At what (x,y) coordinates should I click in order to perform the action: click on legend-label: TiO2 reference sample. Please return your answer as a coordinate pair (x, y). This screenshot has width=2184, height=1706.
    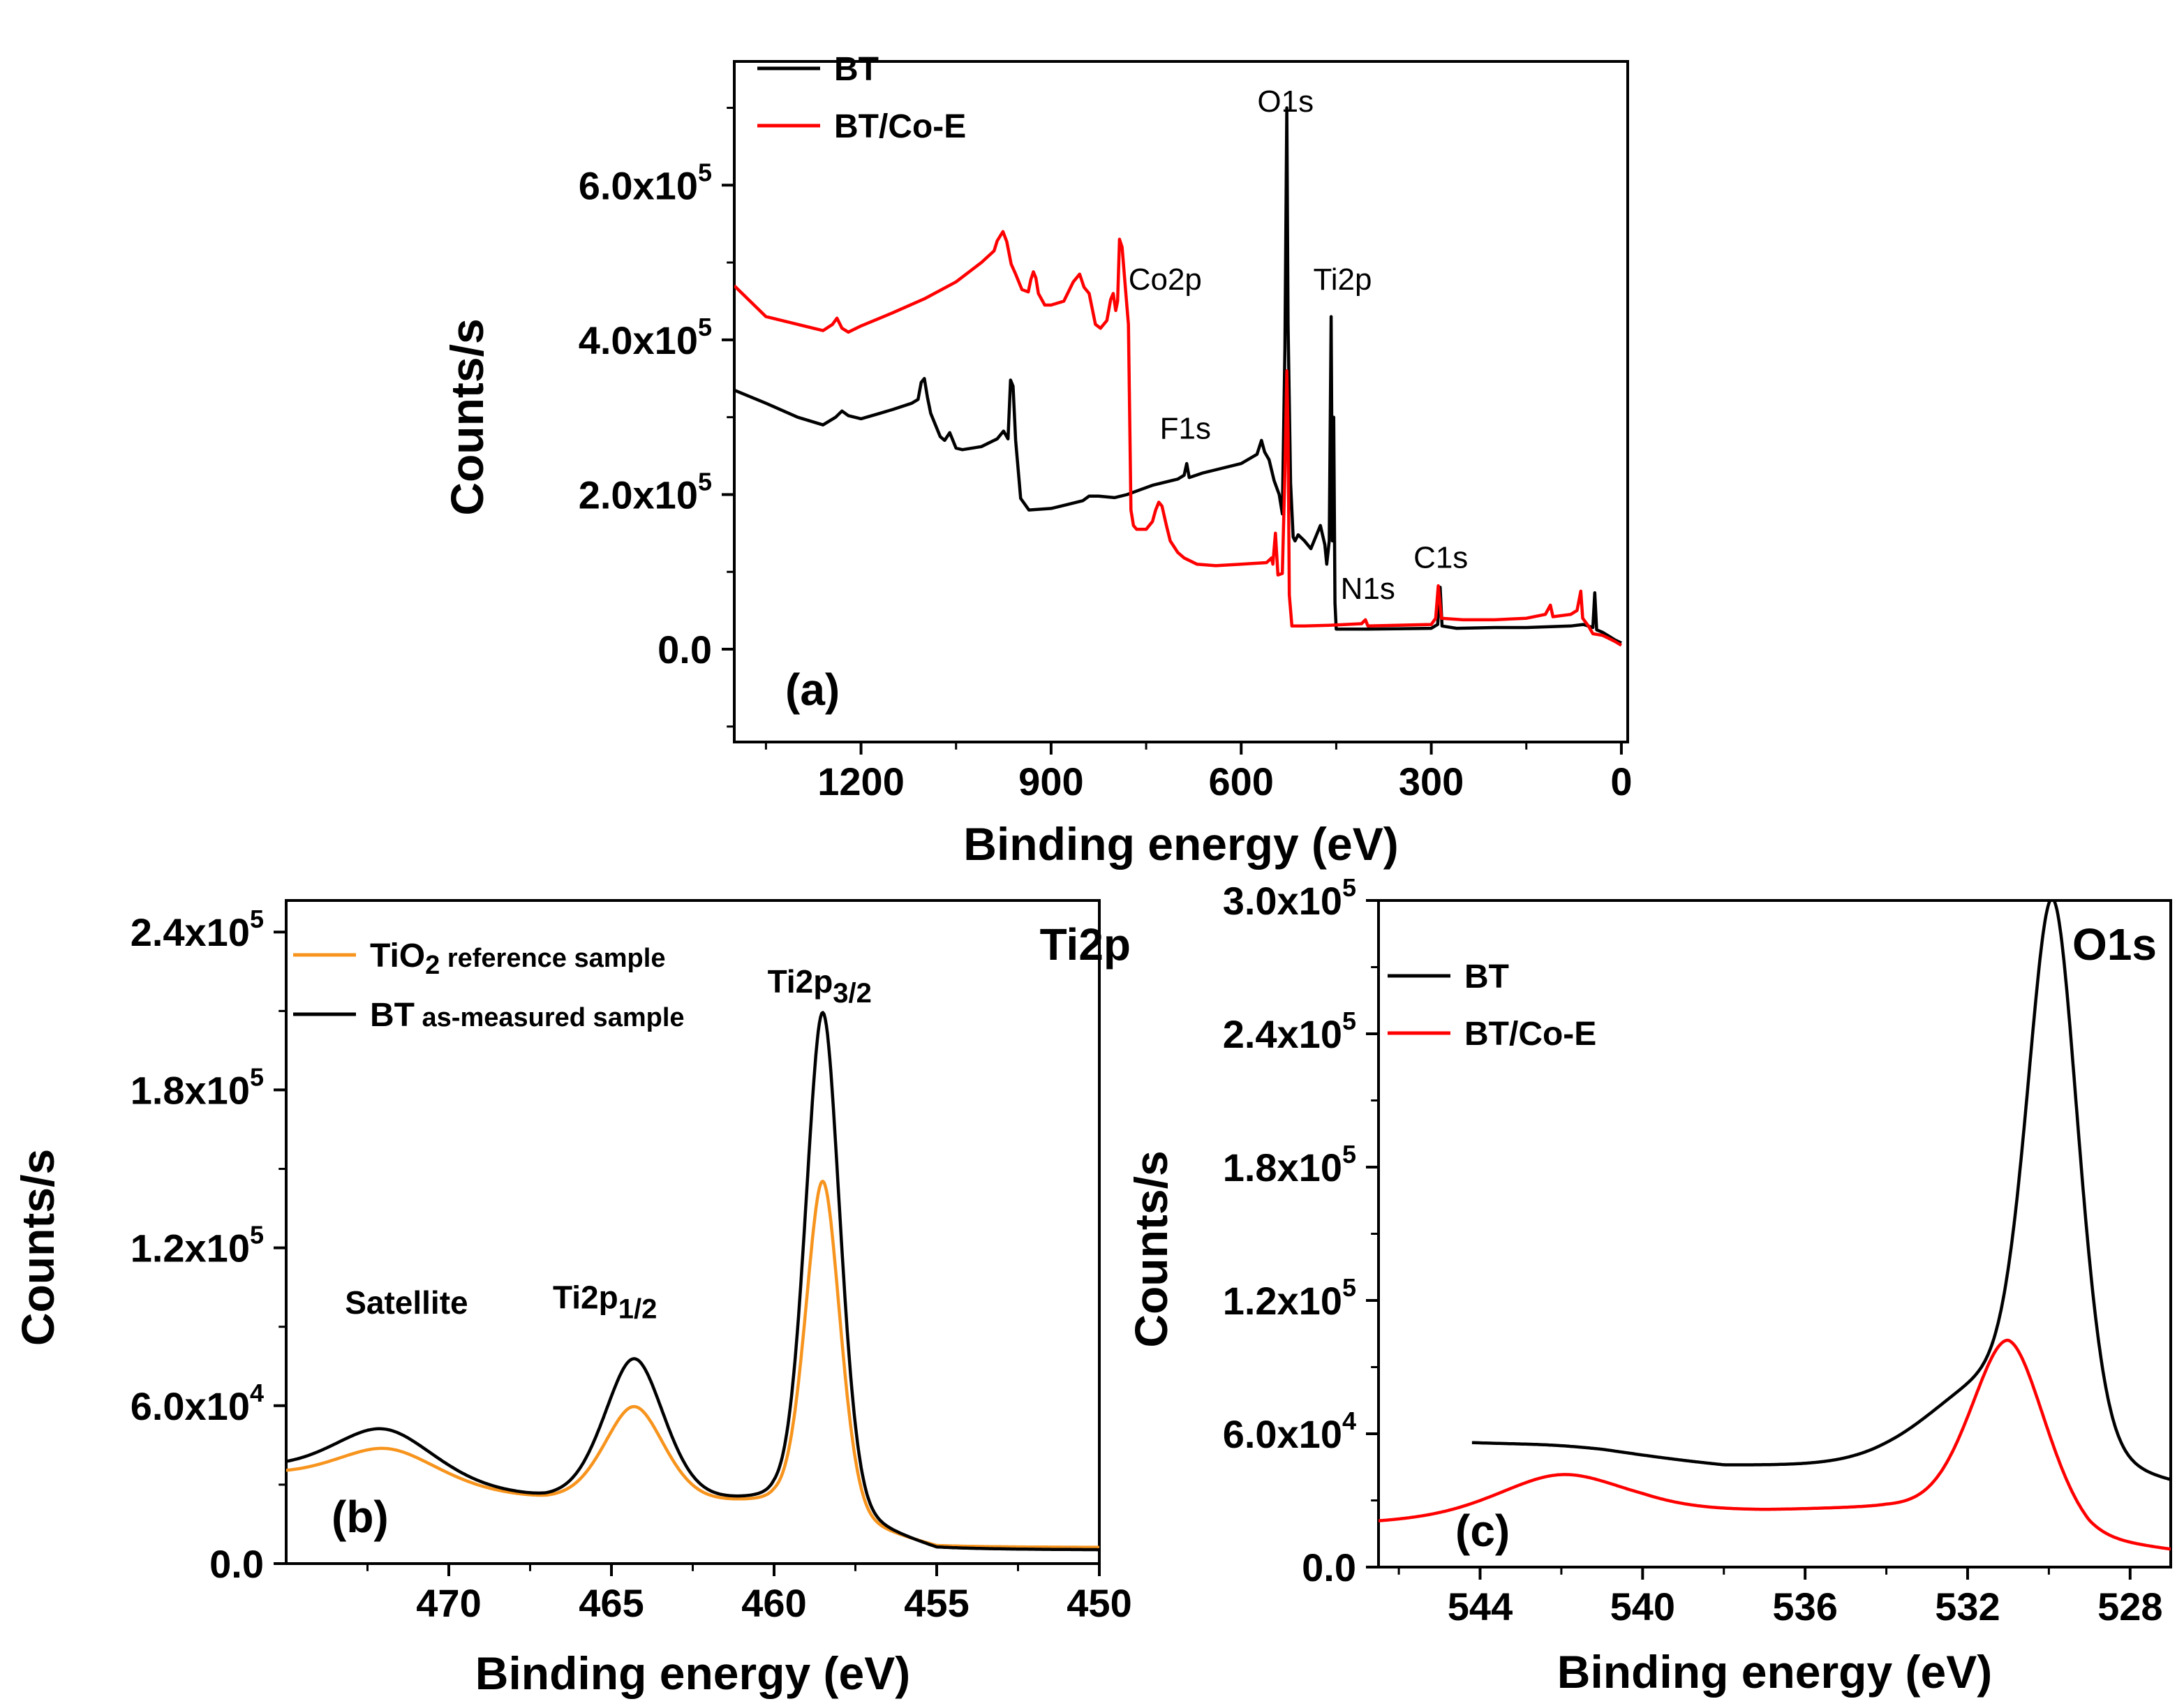
    Looking at the image, I should click on (517, 958).